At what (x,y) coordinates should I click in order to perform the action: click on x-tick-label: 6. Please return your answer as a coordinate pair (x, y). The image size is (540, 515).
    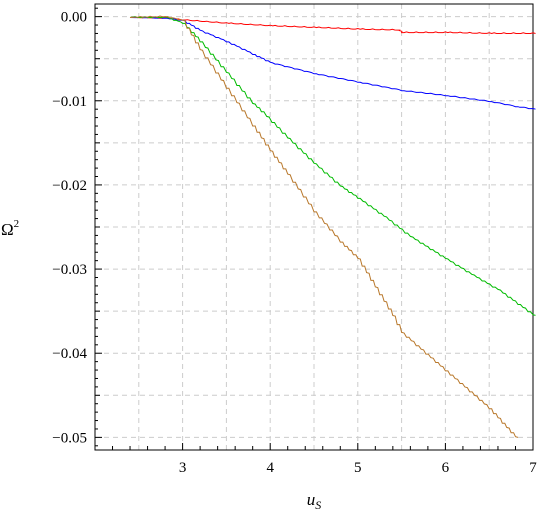
    Looking at the image, I should click on (446, 468).